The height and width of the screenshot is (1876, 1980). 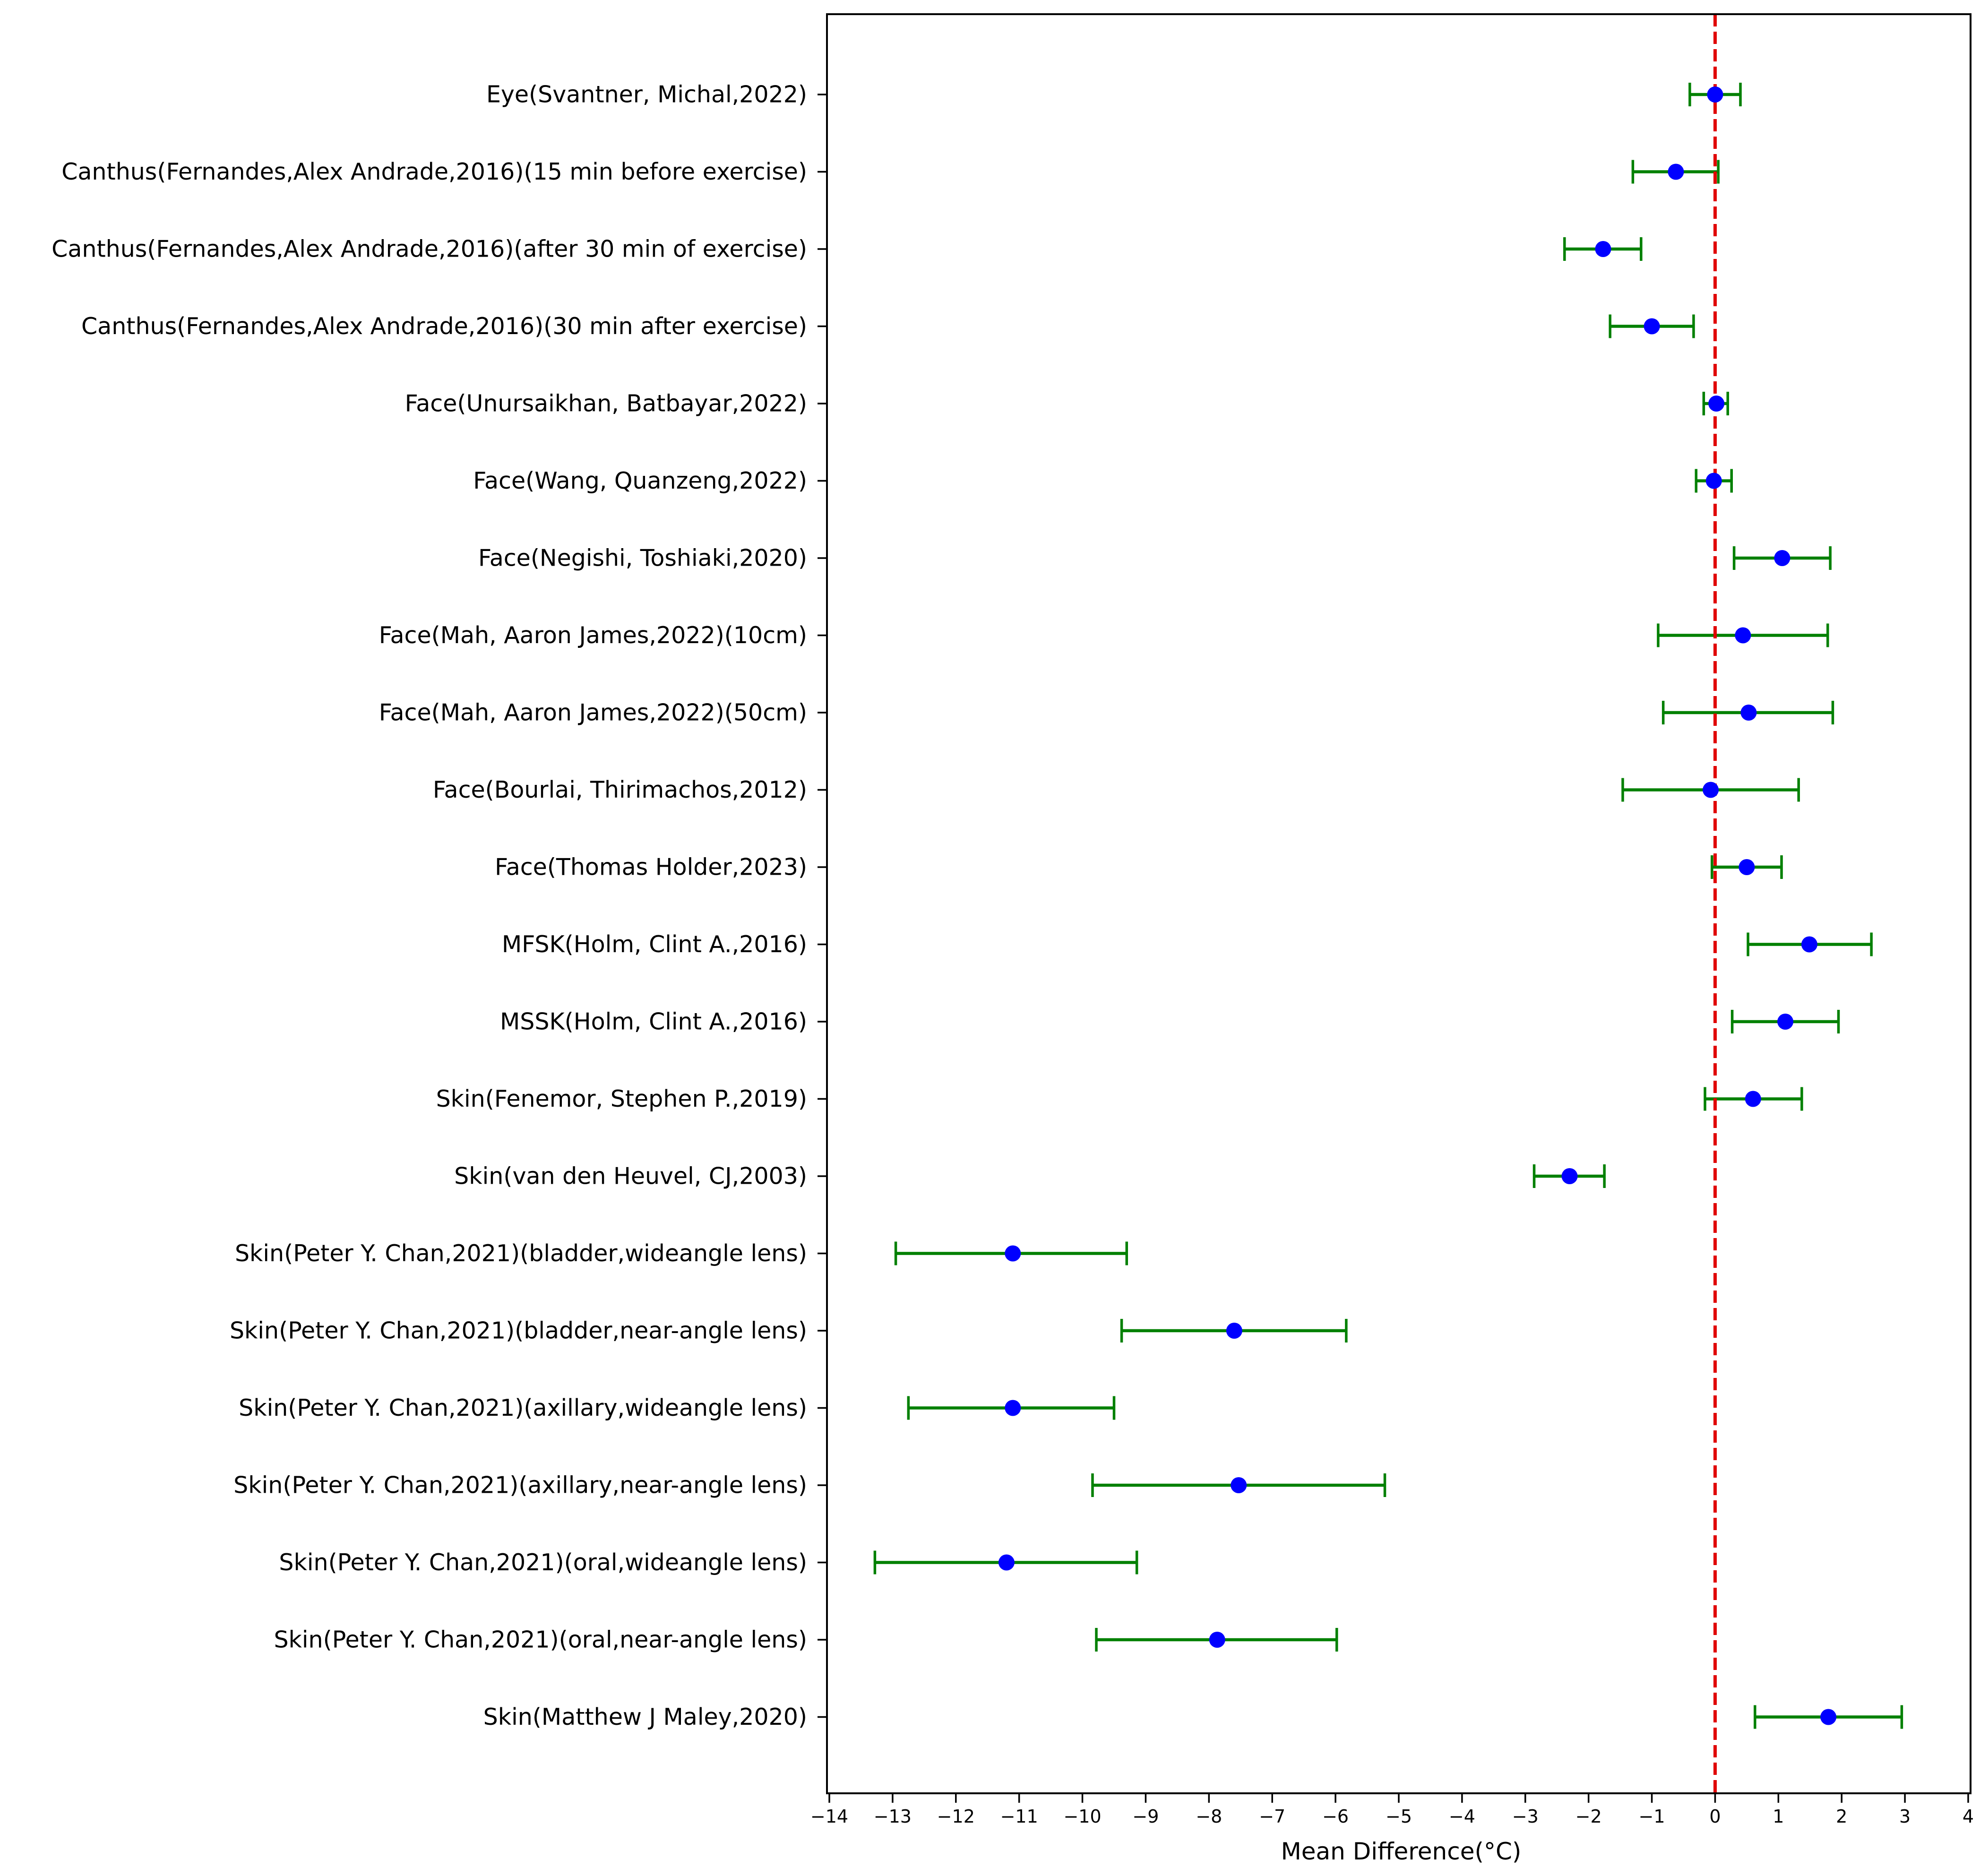 I want to click on x-axis-title: Mean Difference(°C), so click(x=1401, y=1851).